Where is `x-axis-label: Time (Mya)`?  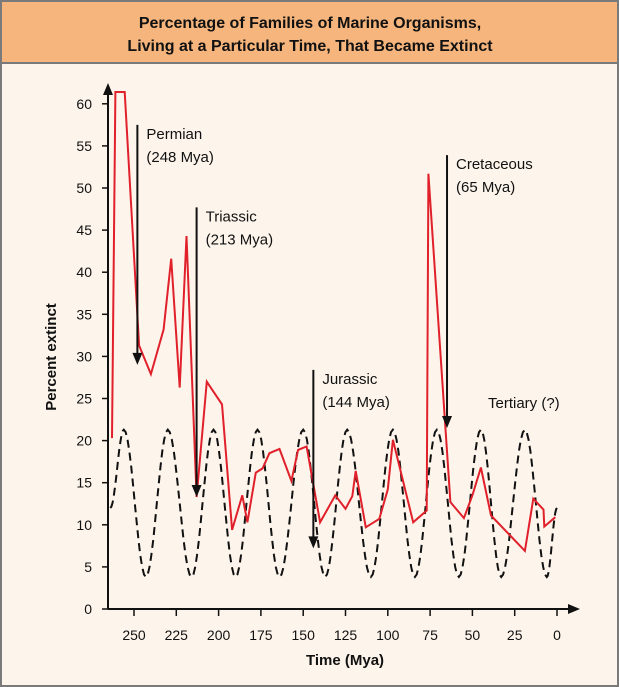 x-axis-label: Time (Mya) is located at coordinates (345, 660).